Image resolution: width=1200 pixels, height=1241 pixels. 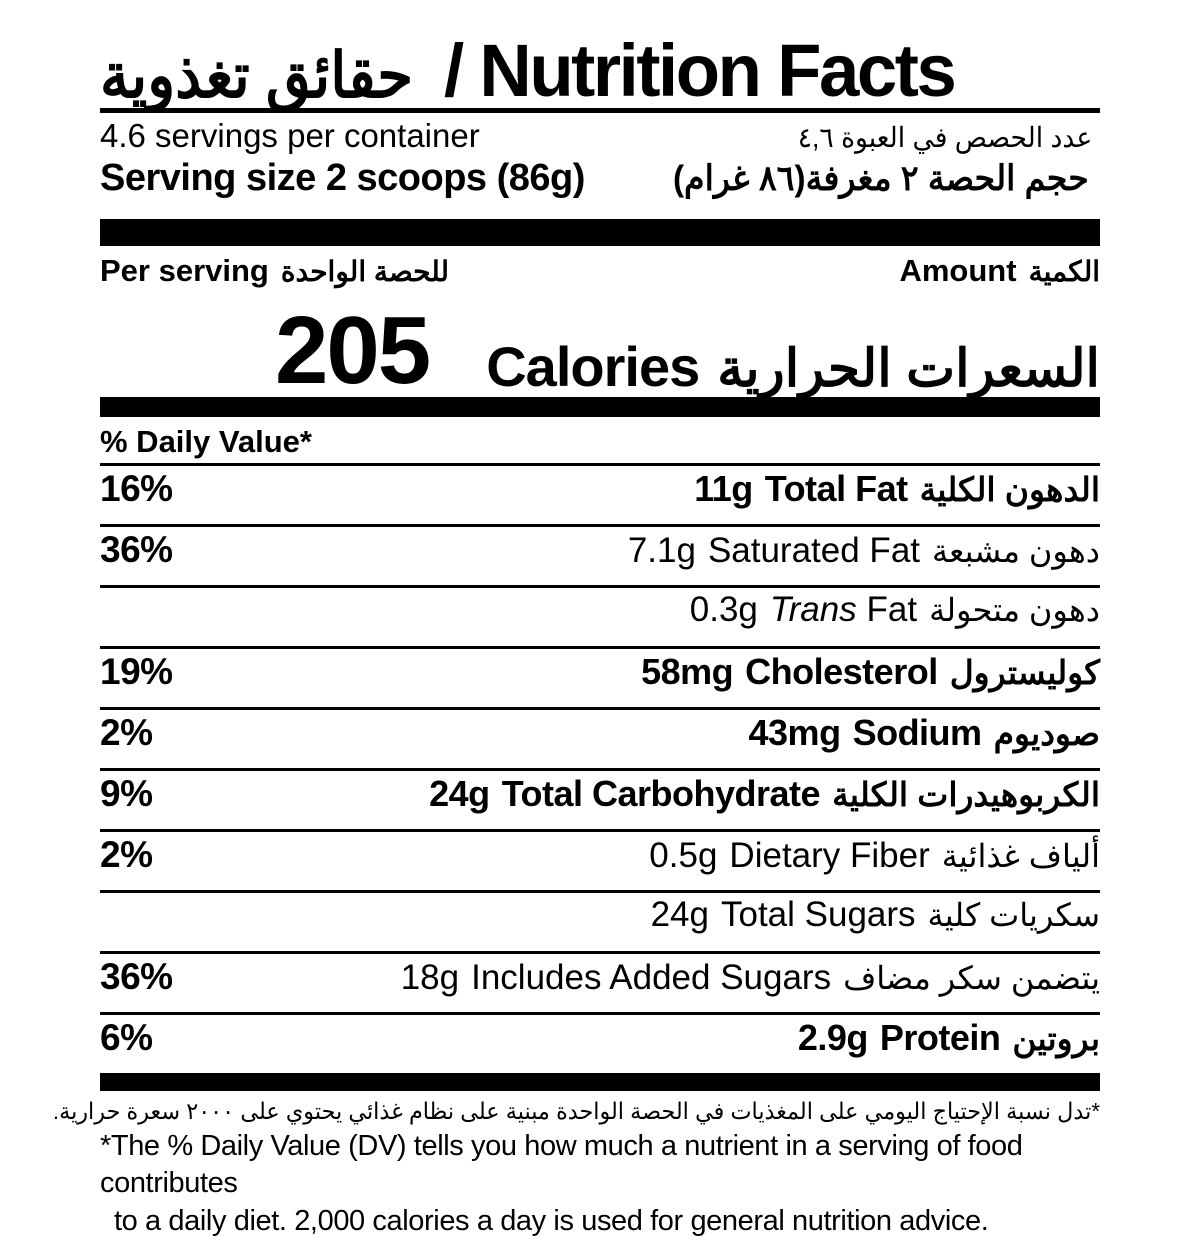 I want to click on row-nutrient: سكريات كلية Total Sugars 24g, so click(x=700, y=914).